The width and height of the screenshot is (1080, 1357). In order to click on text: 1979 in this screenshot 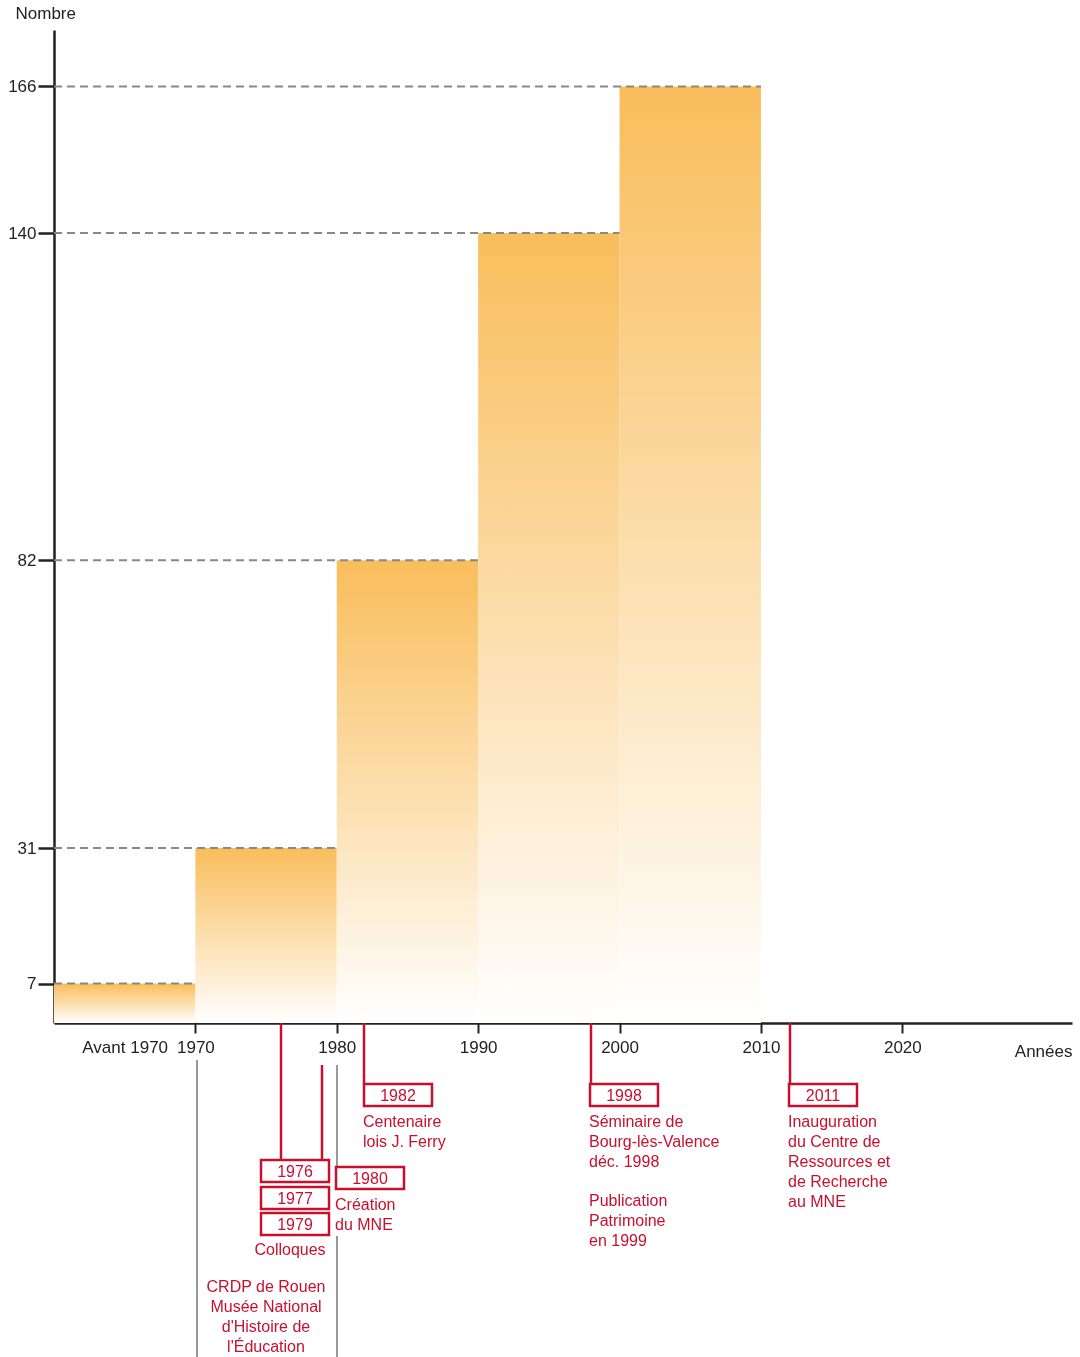, I will do `click(295, 1224)`.